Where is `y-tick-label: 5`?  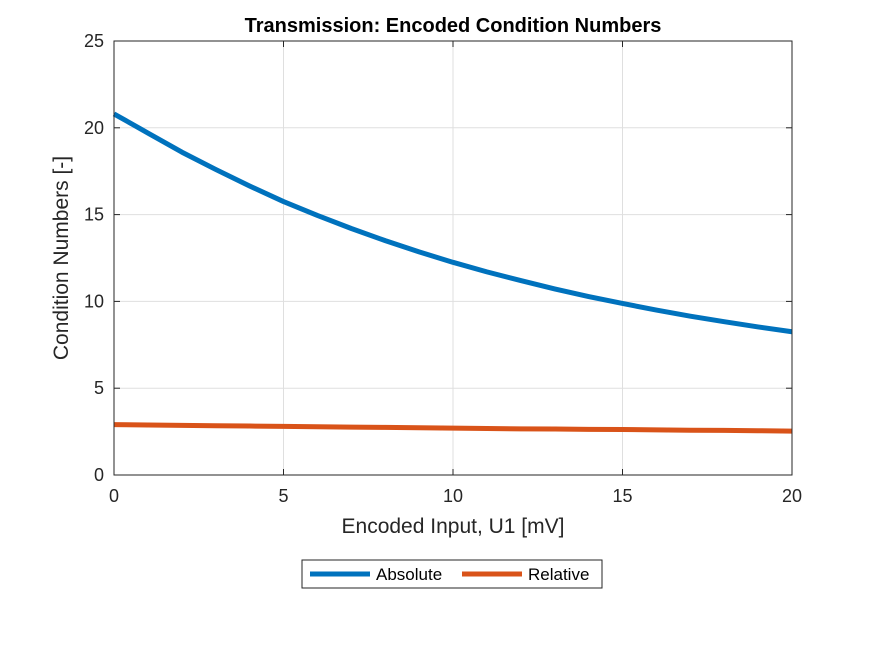
y-tick-label: 5 is located at coordinates (99, 388).